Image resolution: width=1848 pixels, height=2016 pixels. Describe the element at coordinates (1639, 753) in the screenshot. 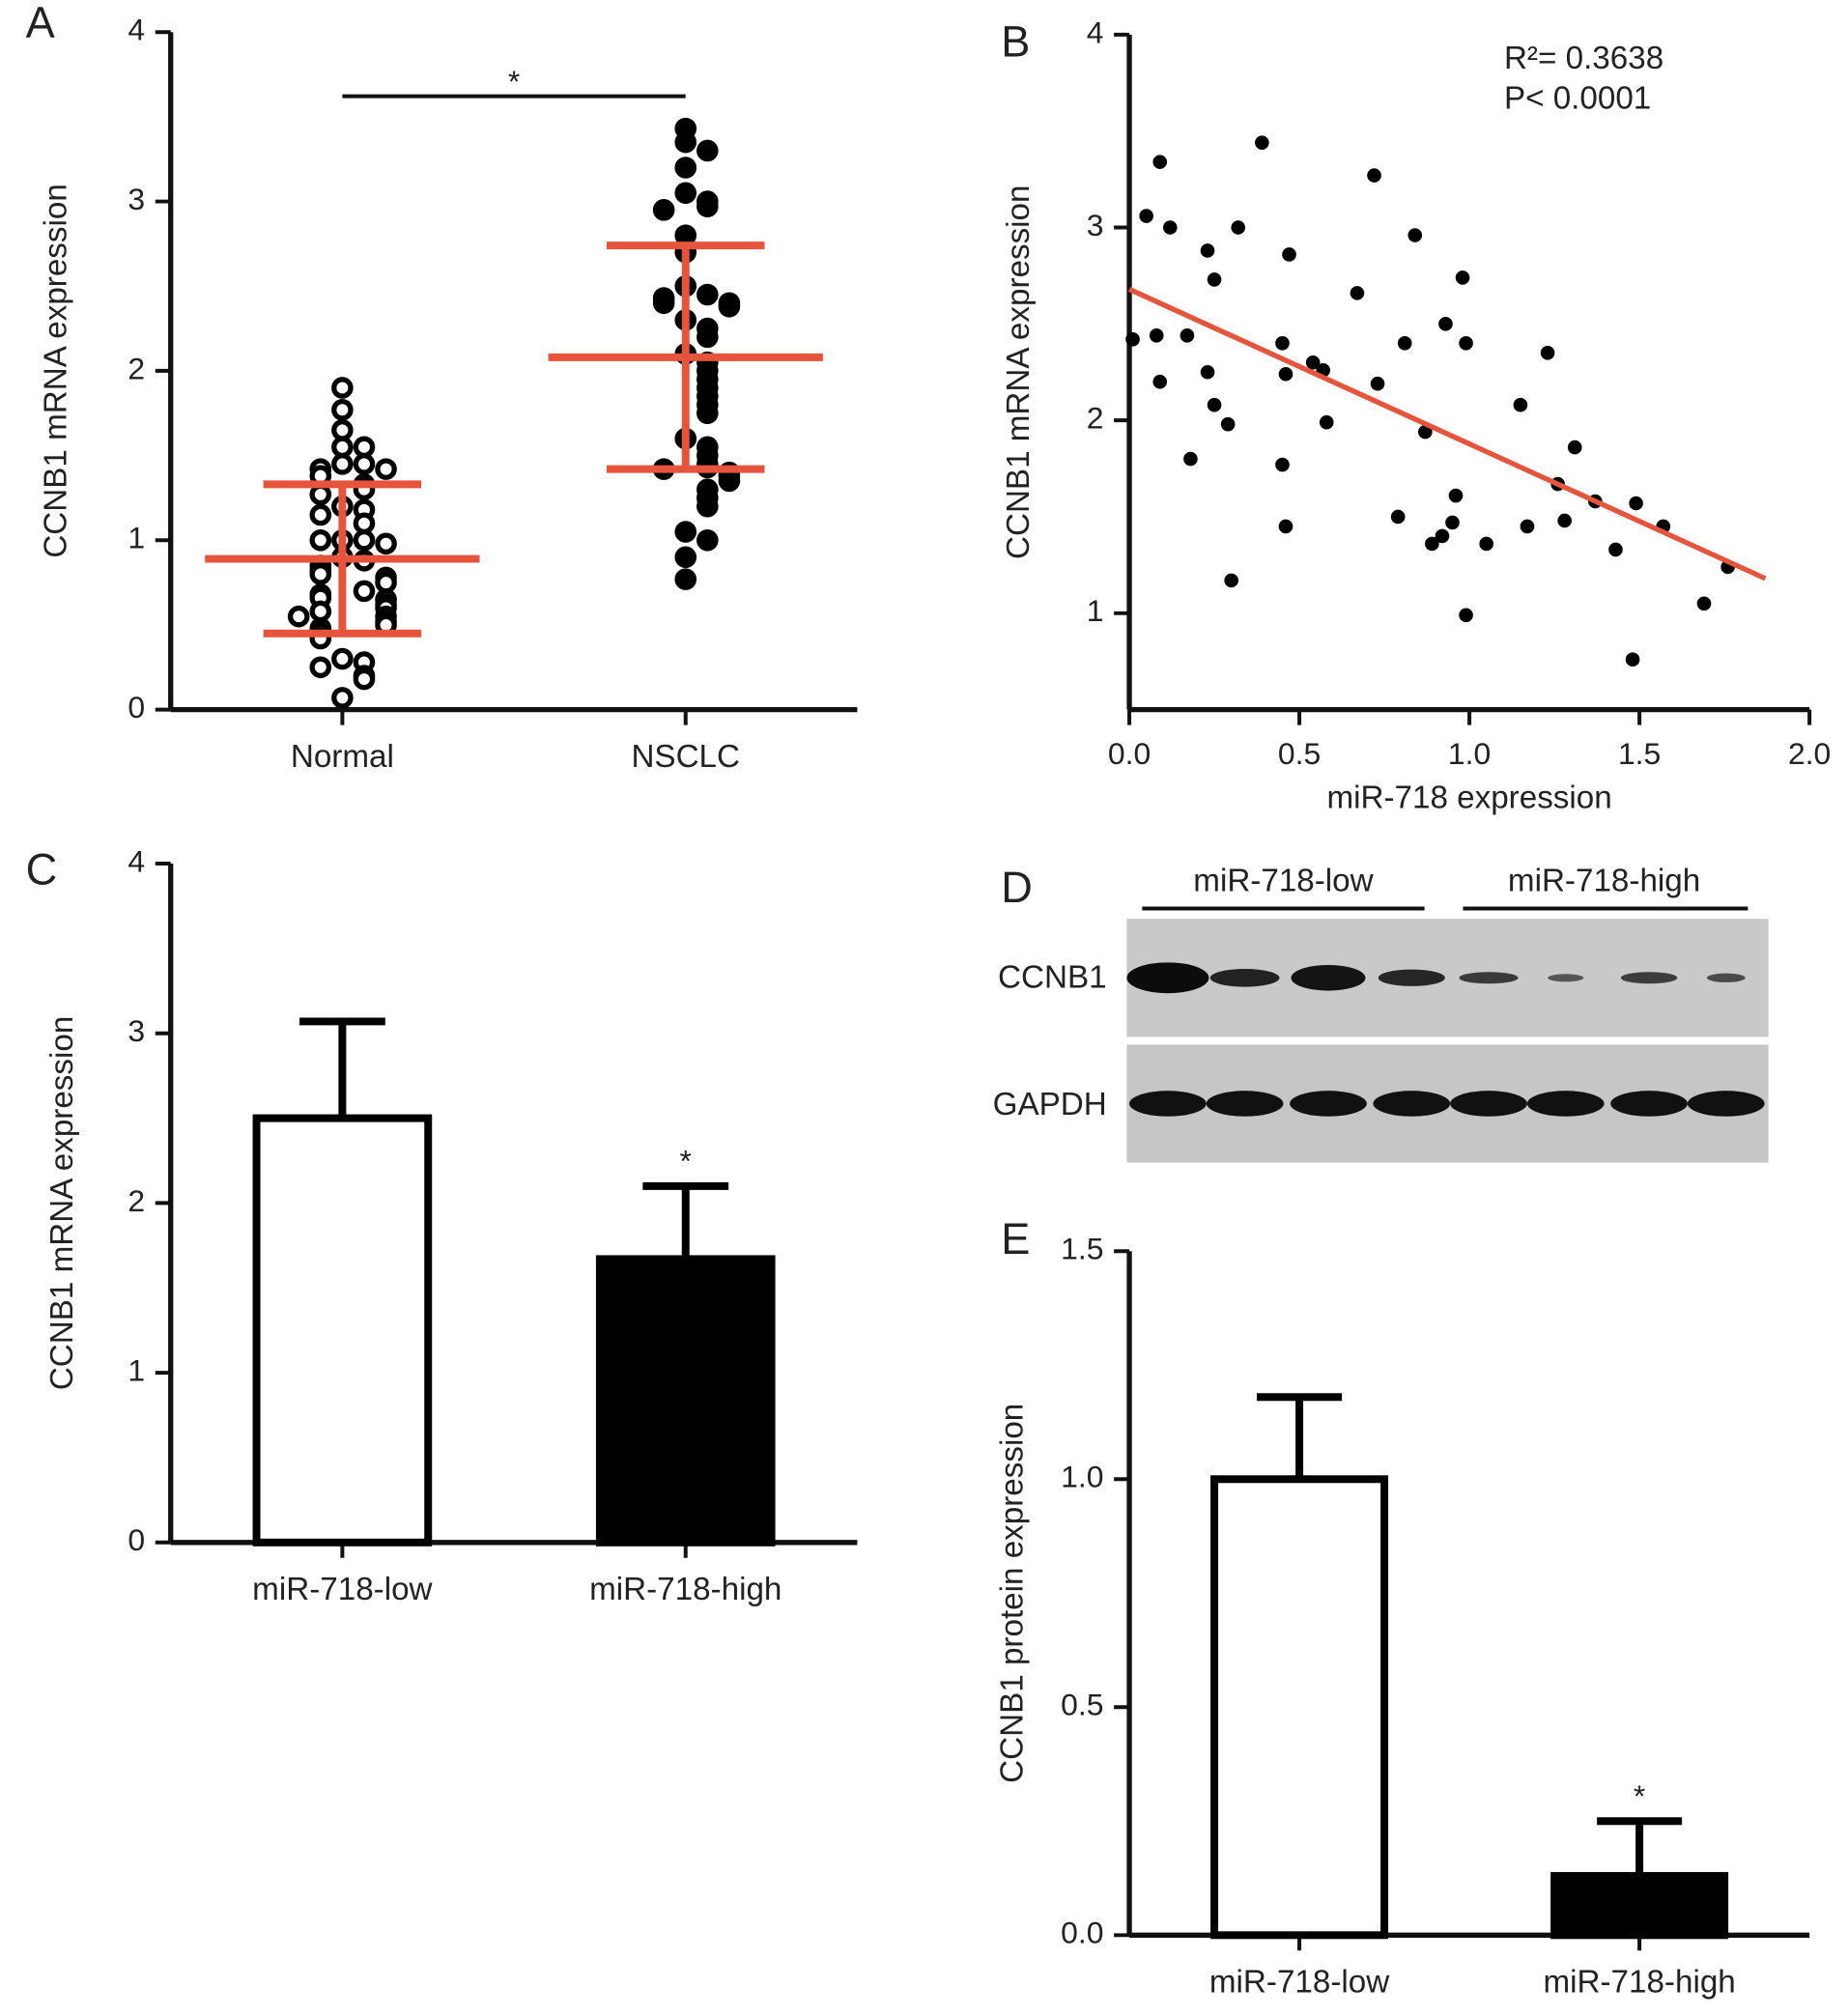

I see `x-tick-label: 1.5` at that location.